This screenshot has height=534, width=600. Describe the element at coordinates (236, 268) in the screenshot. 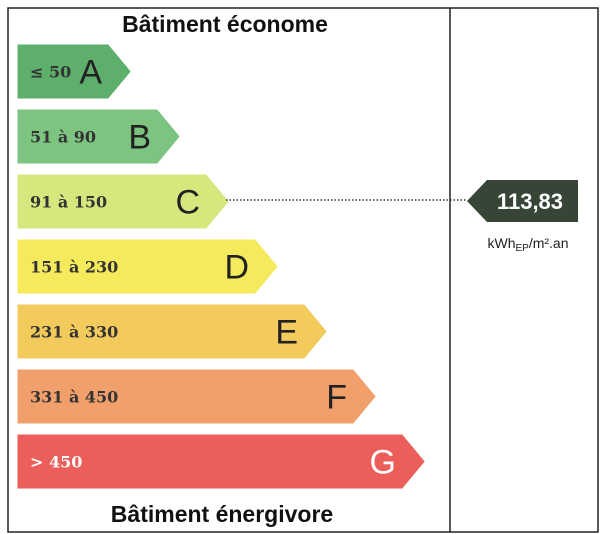

I see `band-letter: D` at that location.